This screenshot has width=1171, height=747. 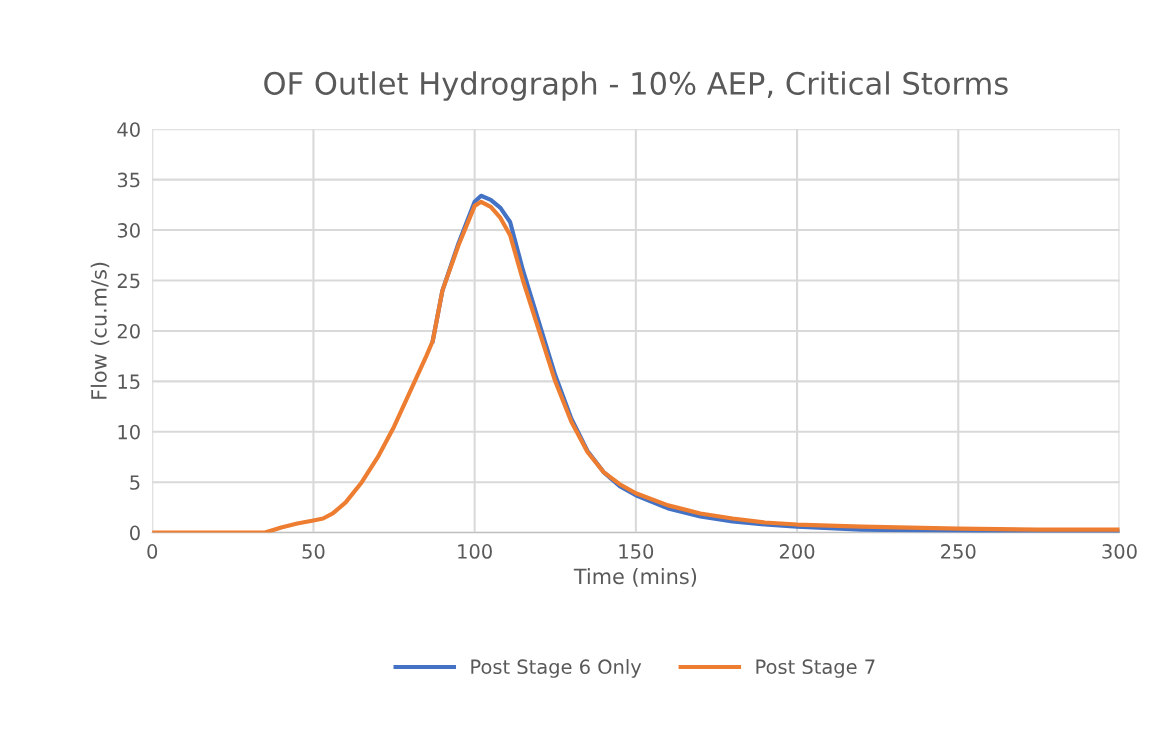 I want to click on legend-label: Post Stage 7, so click(x=815, y=668).